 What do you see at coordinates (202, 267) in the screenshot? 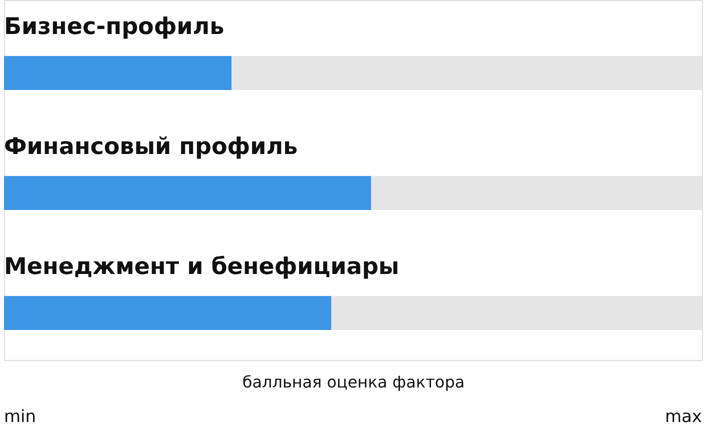
I see `y-tick-label: Менеджмент и бенефициары` at bounding box center [202, 267].